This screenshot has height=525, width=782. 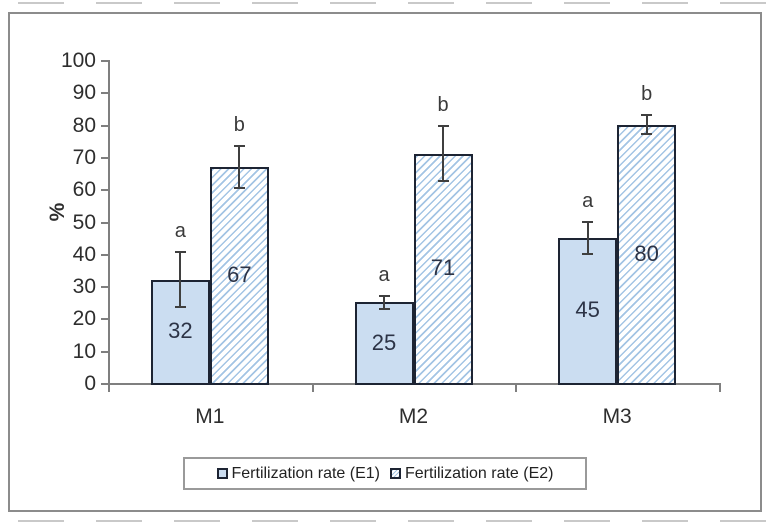 I want to click on bar-value-label: 71, so click(x=443, y=268).